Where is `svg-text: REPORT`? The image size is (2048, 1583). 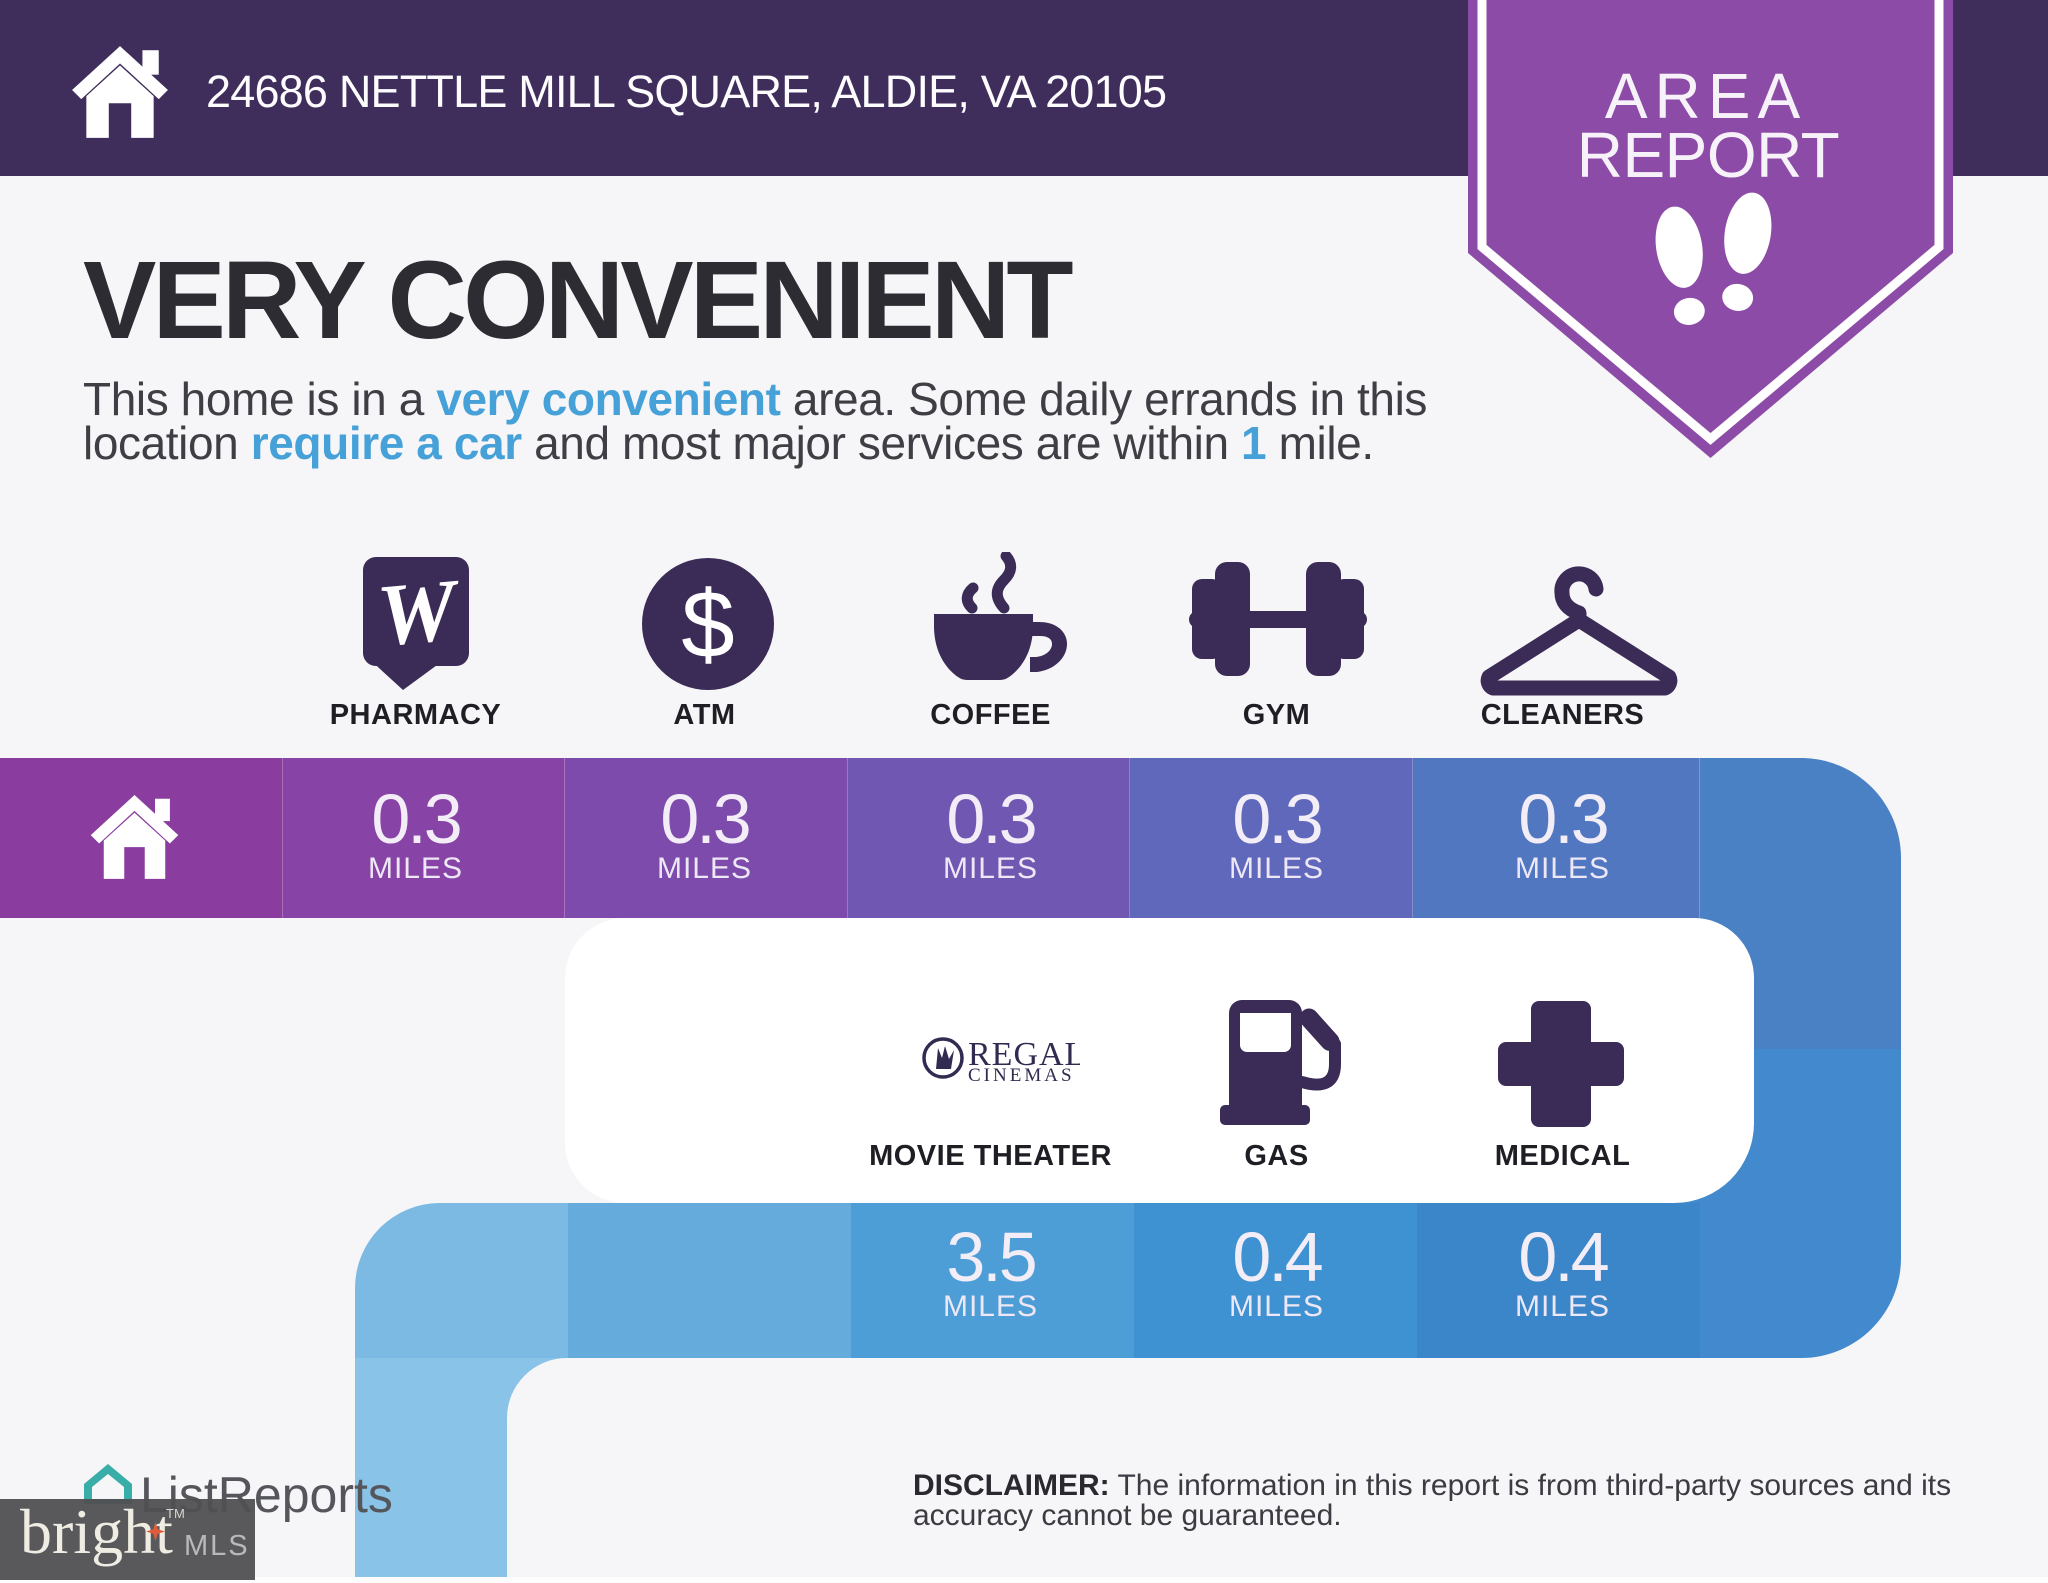 svg-text: REPORT is located at coordinates (1708, 155).